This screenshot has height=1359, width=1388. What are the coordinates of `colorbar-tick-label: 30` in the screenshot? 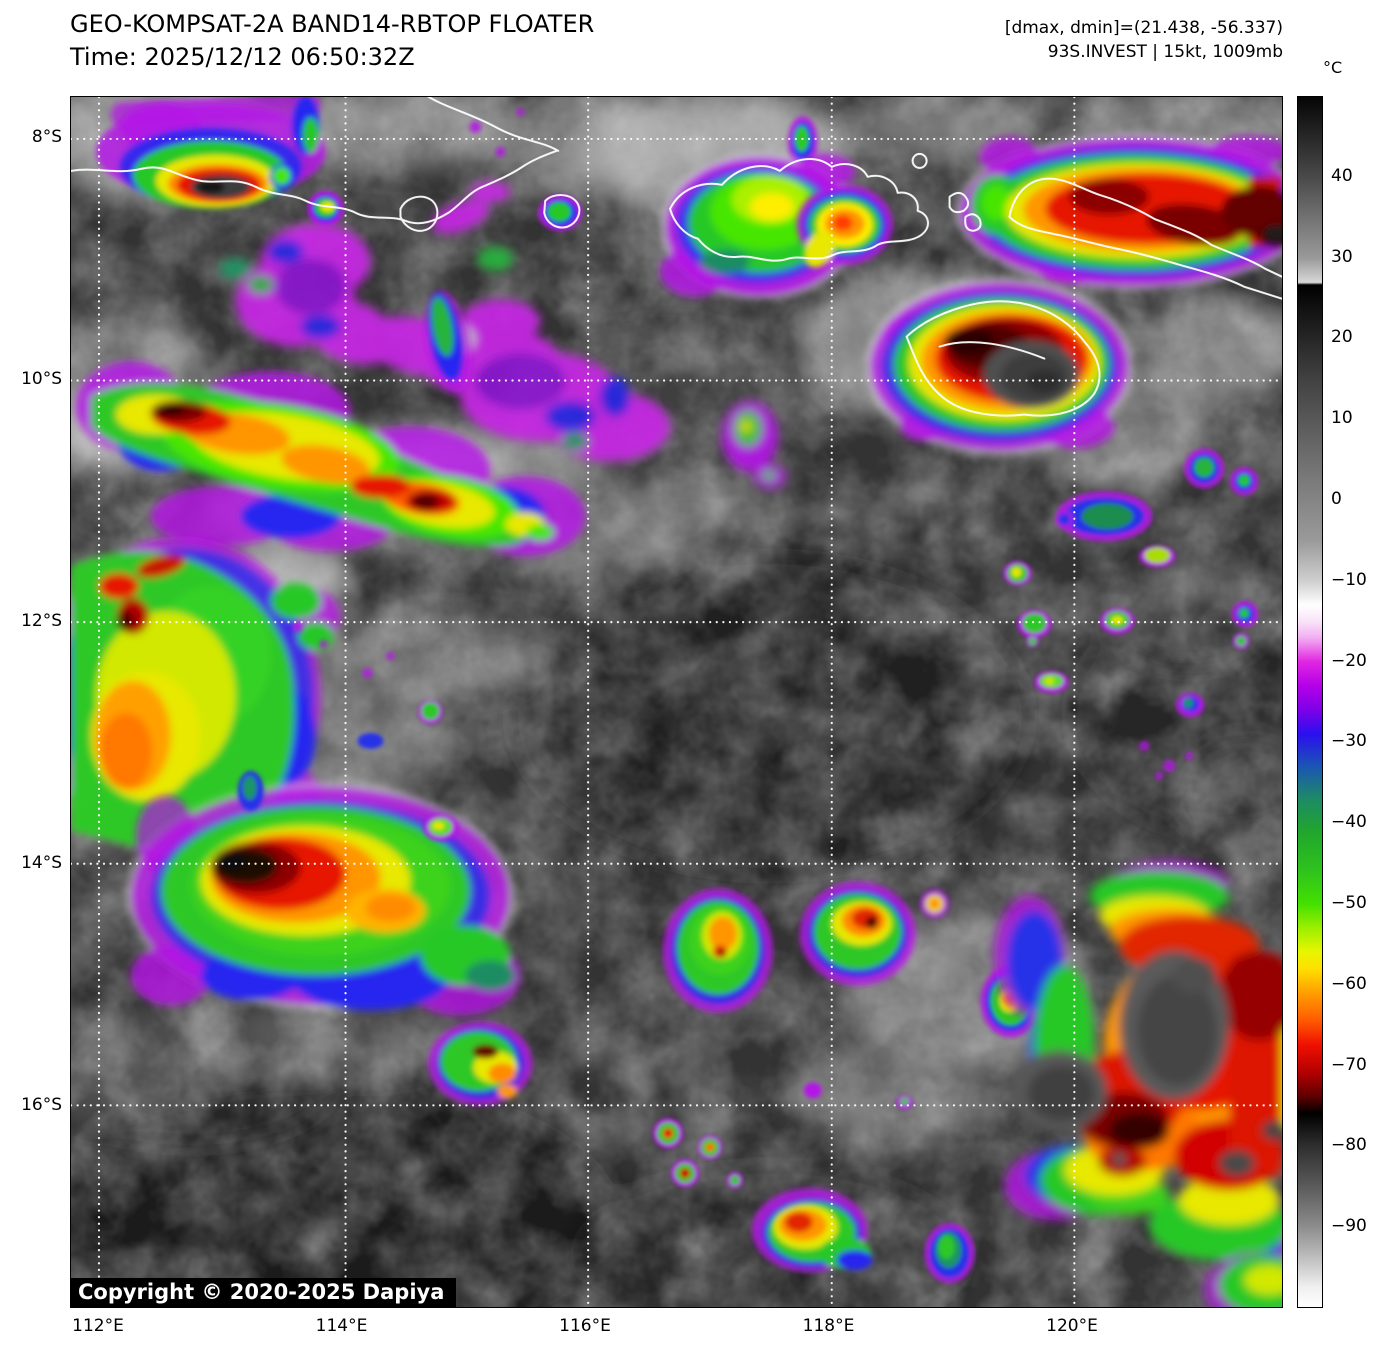 It's located at (1342, 256).